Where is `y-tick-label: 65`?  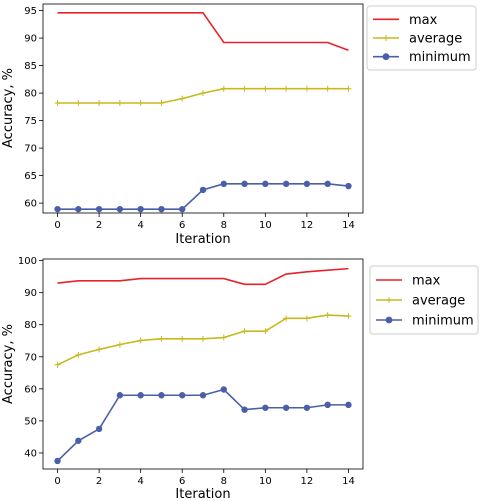 y-tick-label: 65 is located at coordinates (30, 176).